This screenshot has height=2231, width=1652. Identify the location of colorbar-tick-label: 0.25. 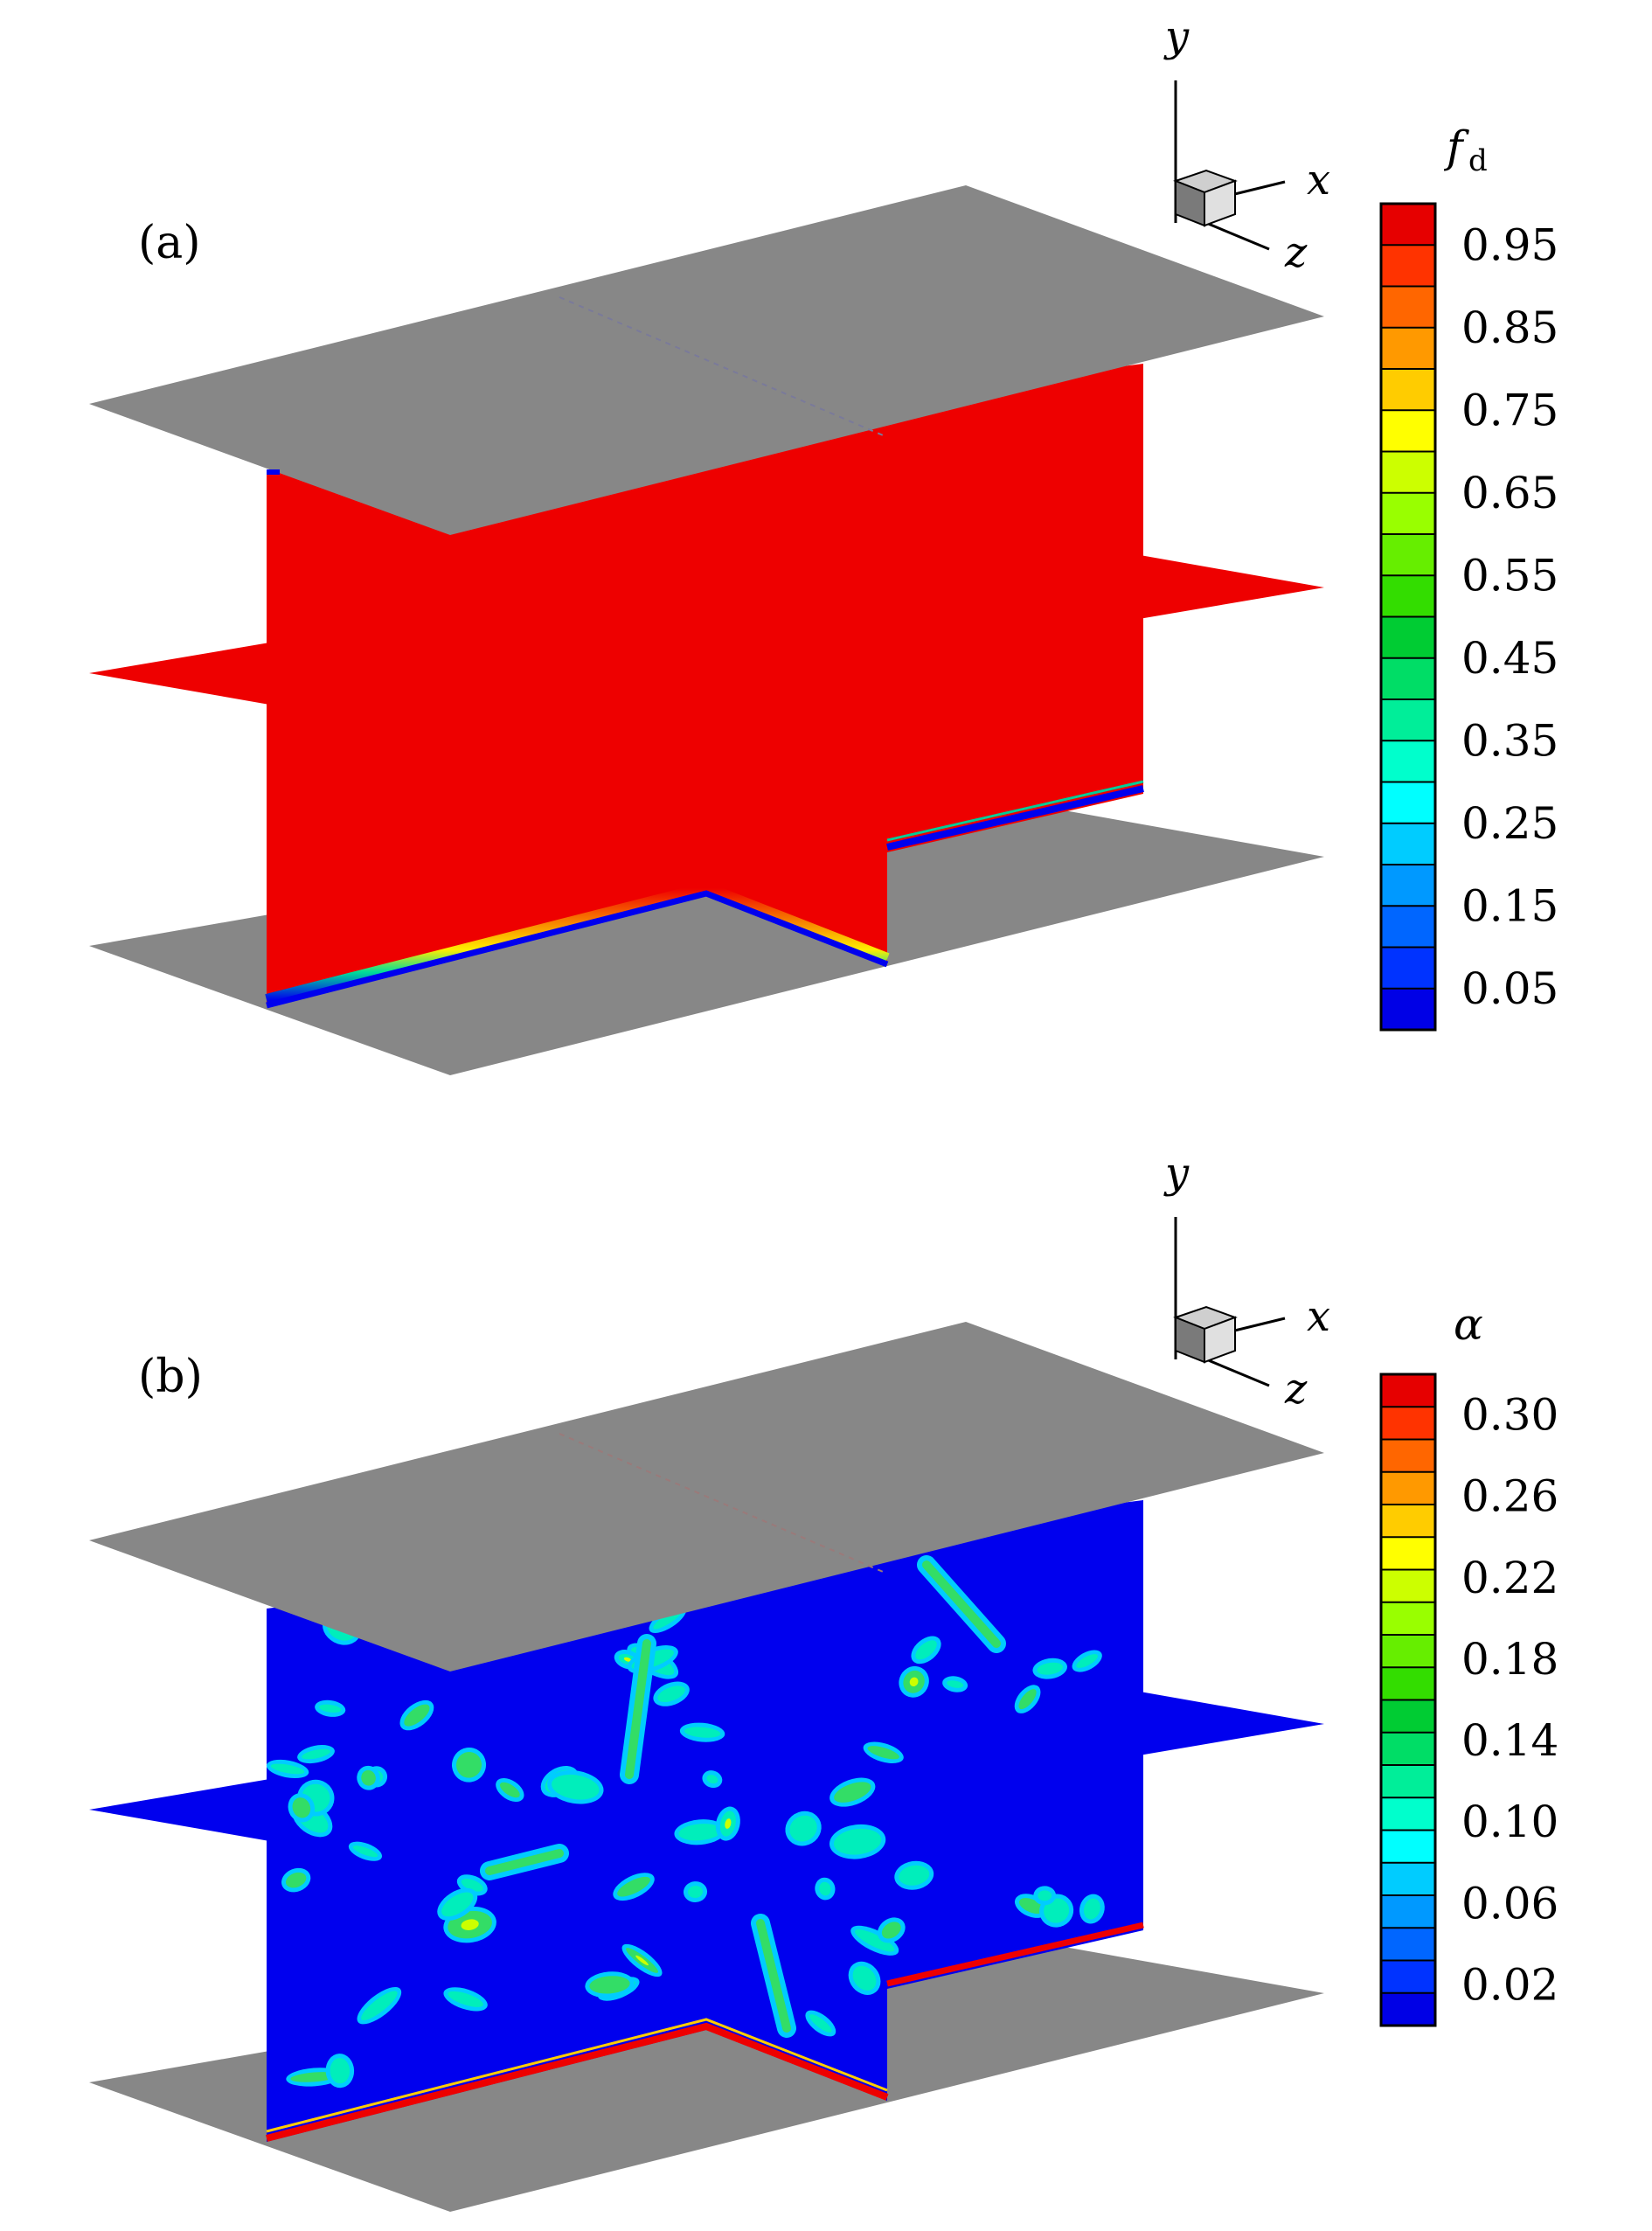
(1509, 823).